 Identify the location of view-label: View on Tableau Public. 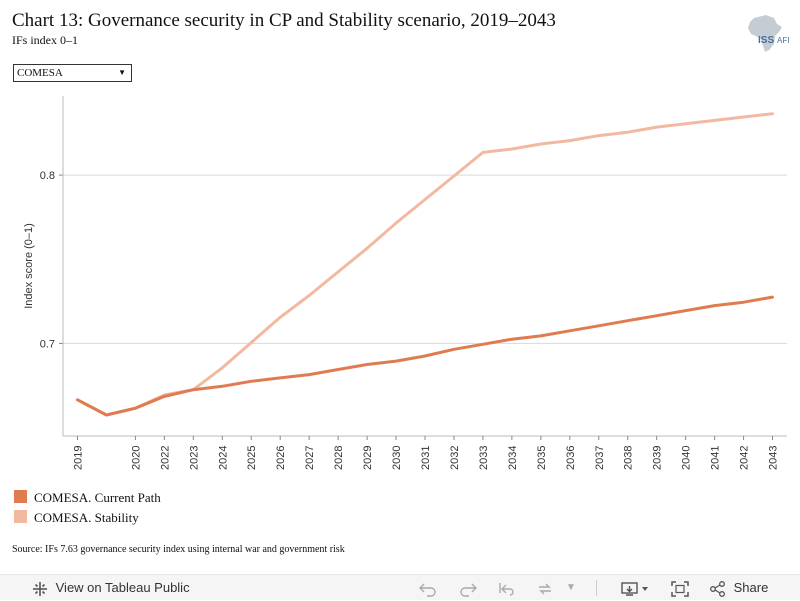
(122, 587).